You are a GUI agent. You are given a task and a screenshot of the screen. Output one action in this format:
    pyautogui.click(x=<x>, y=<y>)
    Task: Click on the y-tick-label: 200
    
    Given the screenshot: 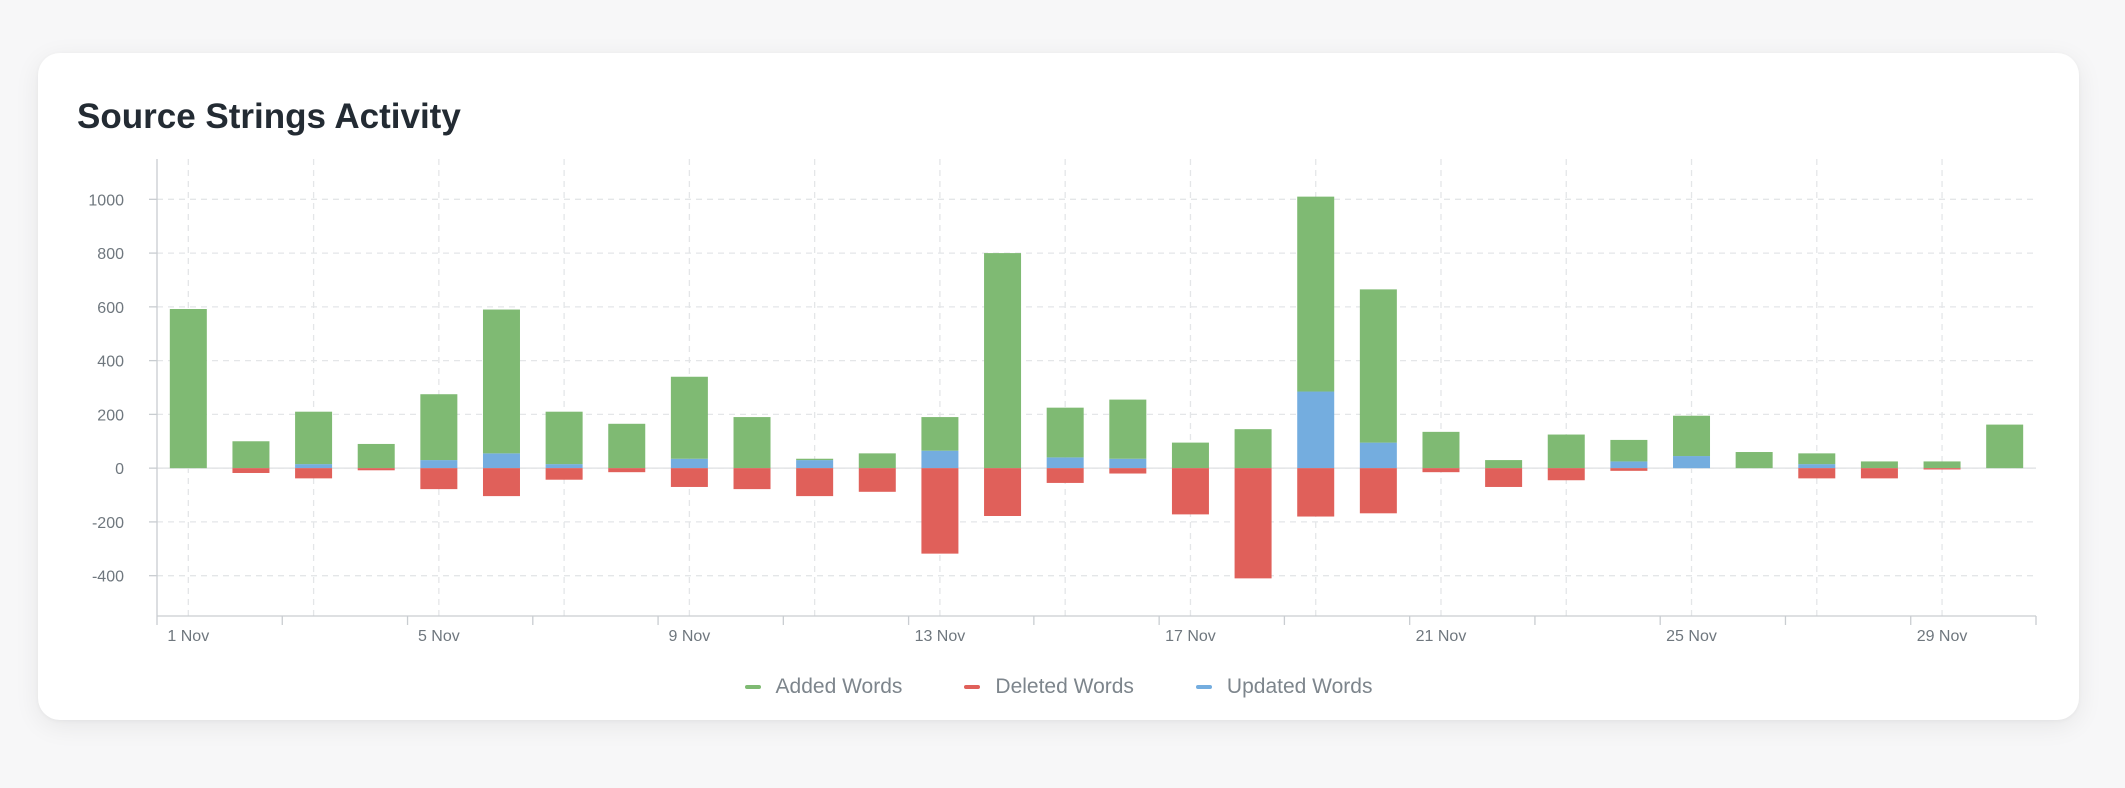 What is the action you would take?
    pyautogui.click(x=110, y=415)
    